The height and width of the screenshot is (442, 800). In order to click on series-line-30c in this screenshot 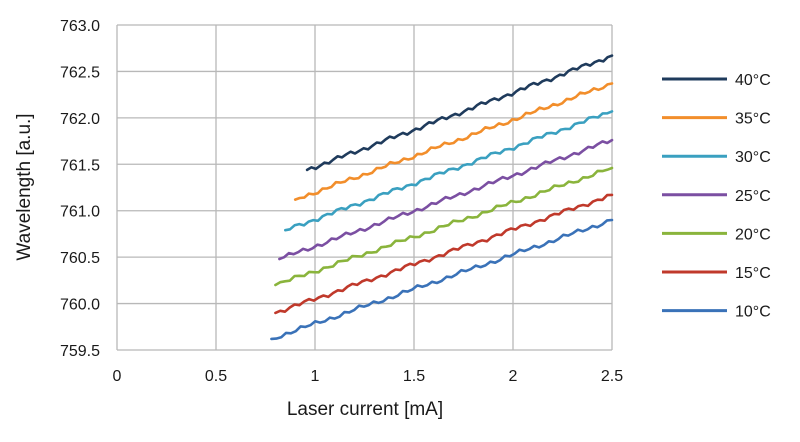, I will do `click(448, 171)`.